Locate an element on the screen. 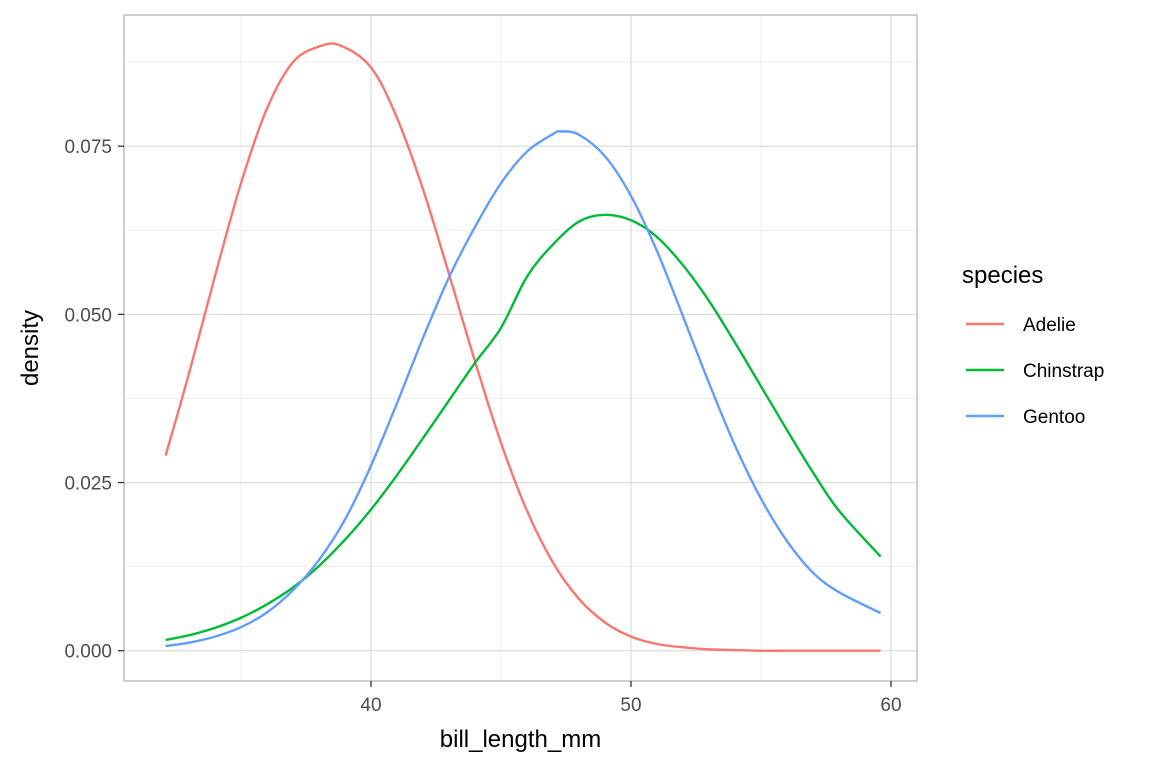 This screenshot has width=1152, height=768. legend-item-adelie: Adelie is located at coordinates (1021, 325).